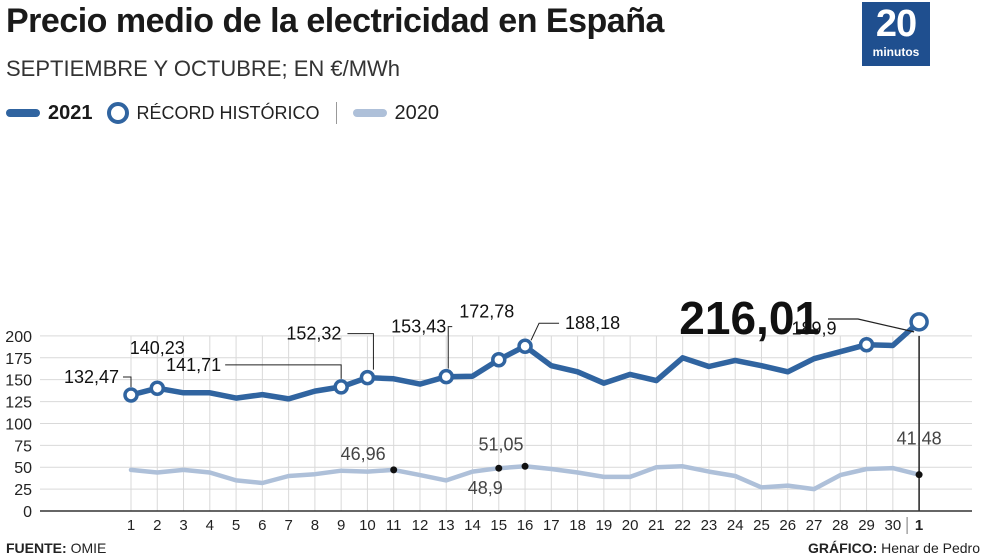 The width and height of the screenshot is (990, 556). I want to click on y-tick-label: 150, so click(18, 381).